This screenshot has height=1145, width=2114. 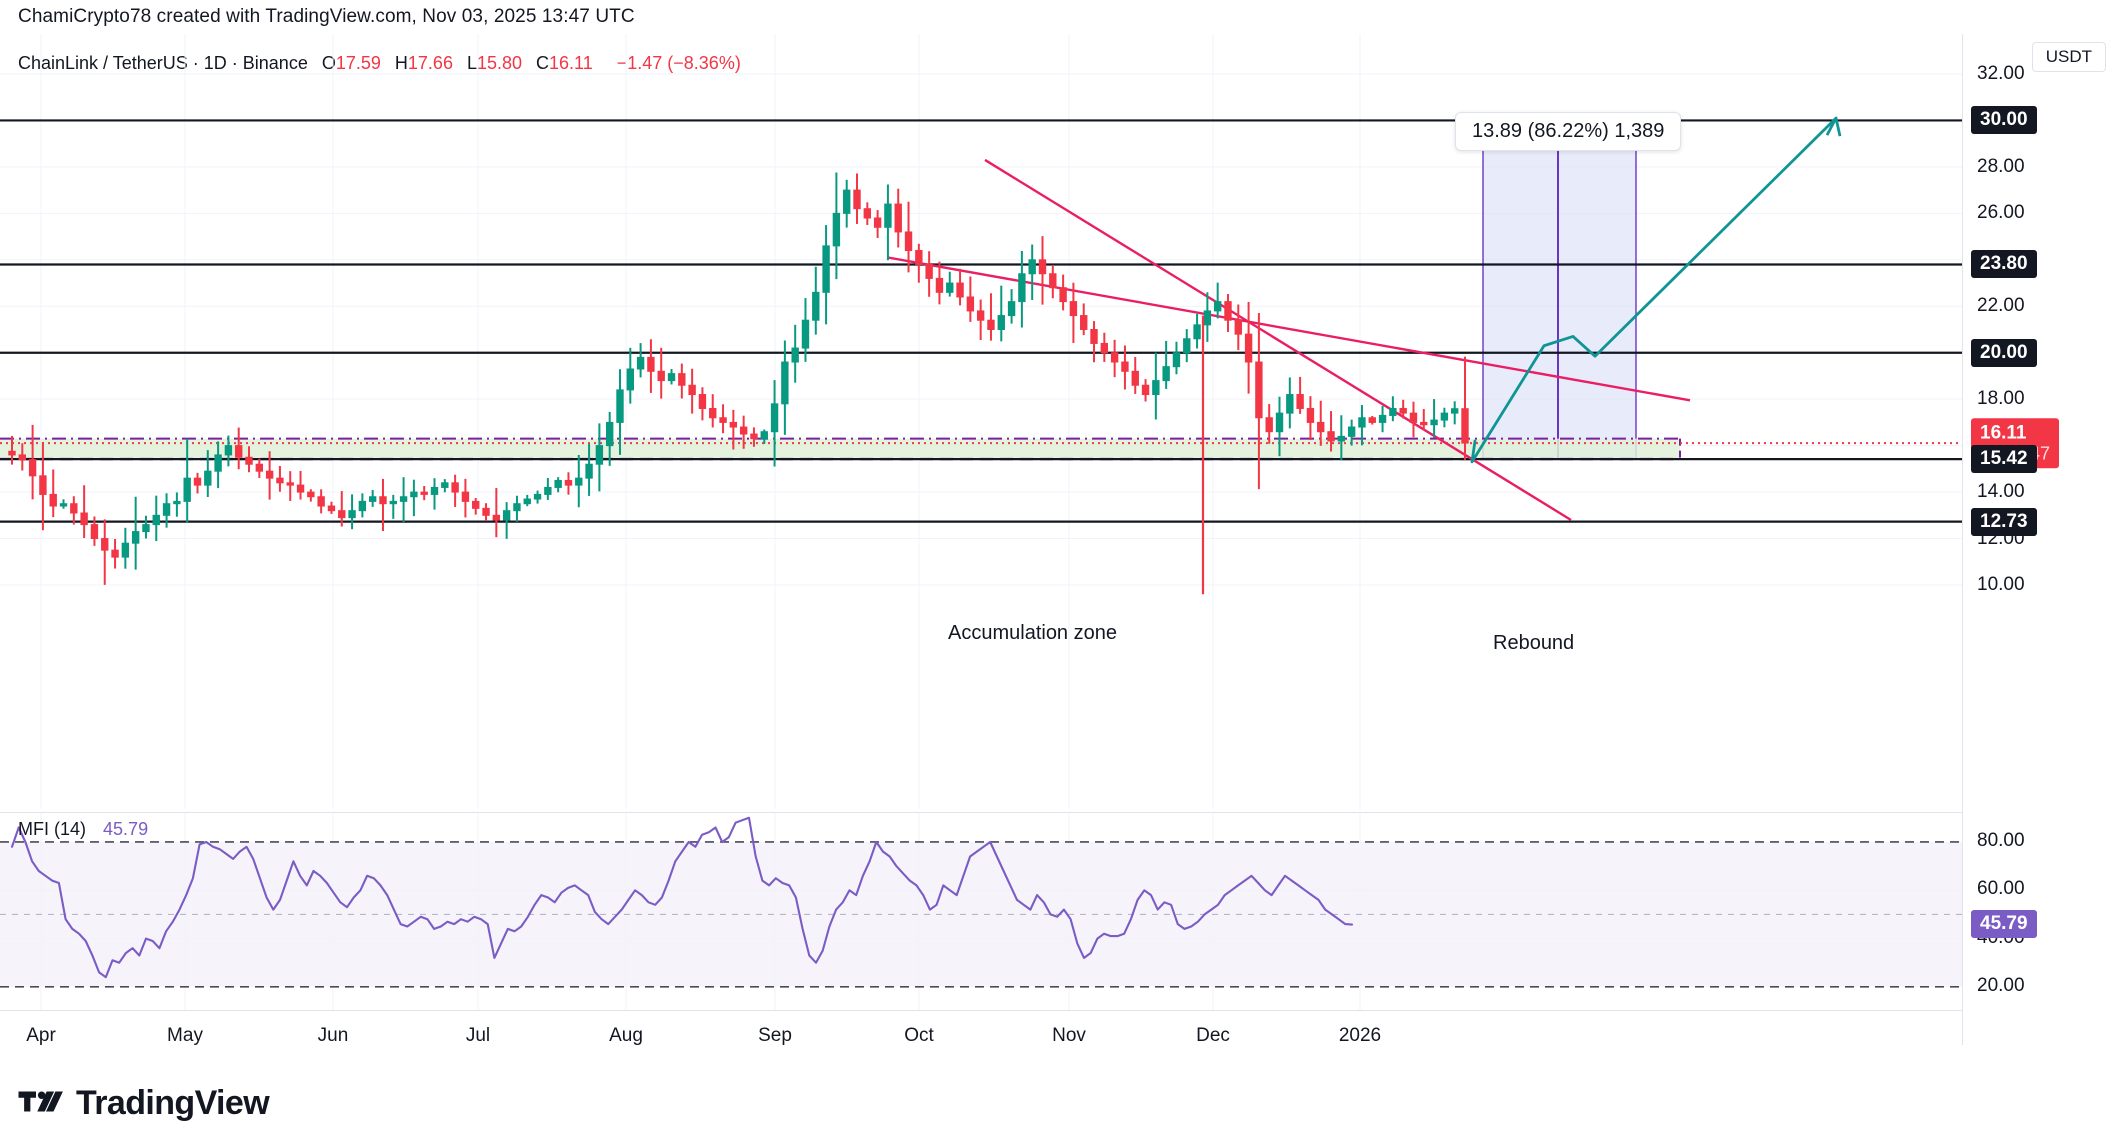 What do you see at coordinates (775, 1035) in the screenshot?
I see `time-tick-sep: Sep` at bounding box center [775, 1035].